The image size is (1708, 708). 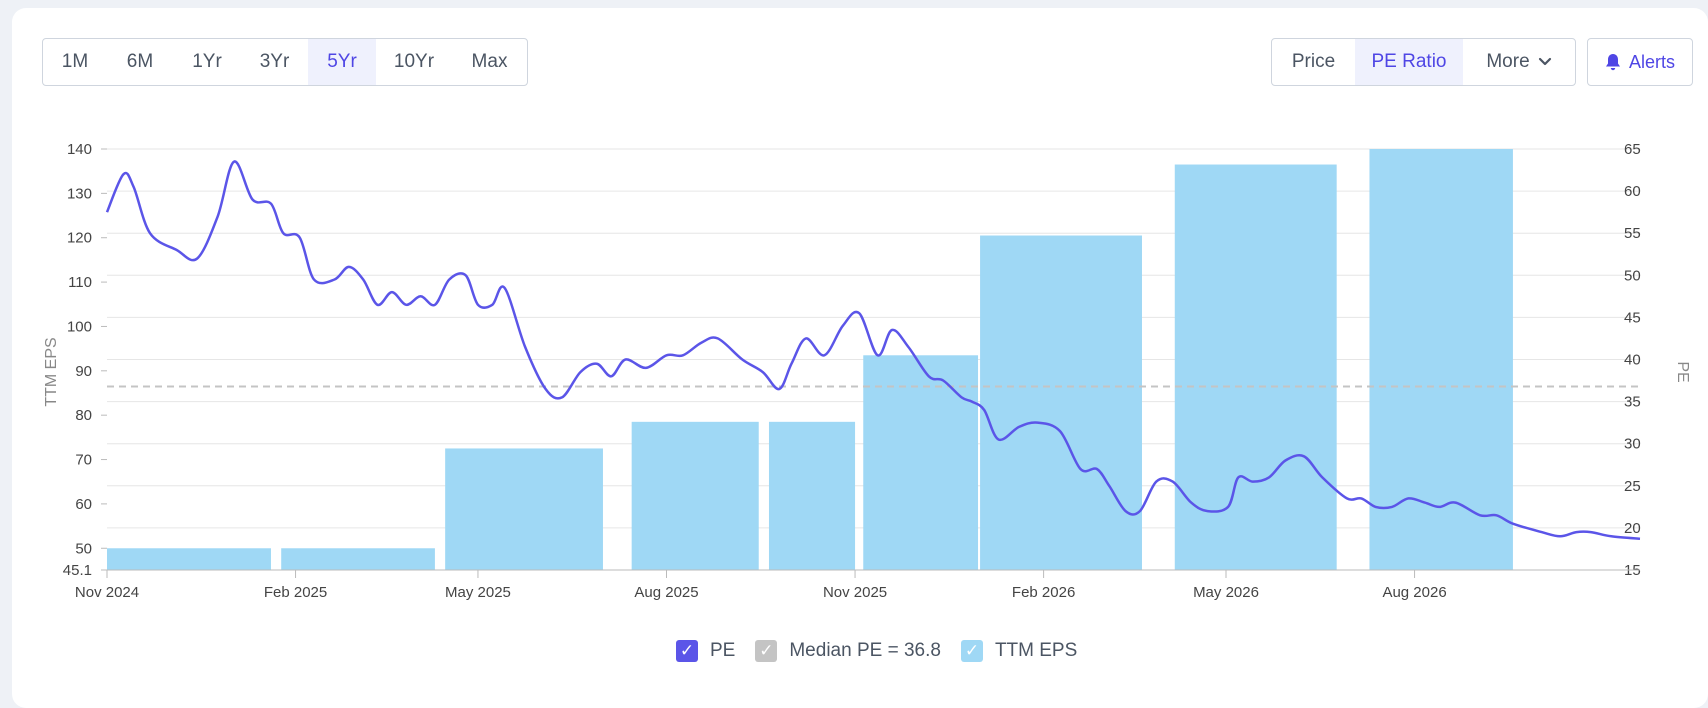 What do you see at coordinates (705, 651) in the screenshot?
I see `legend-item-pe: ✓ PE` at bounding box center [705, 651].